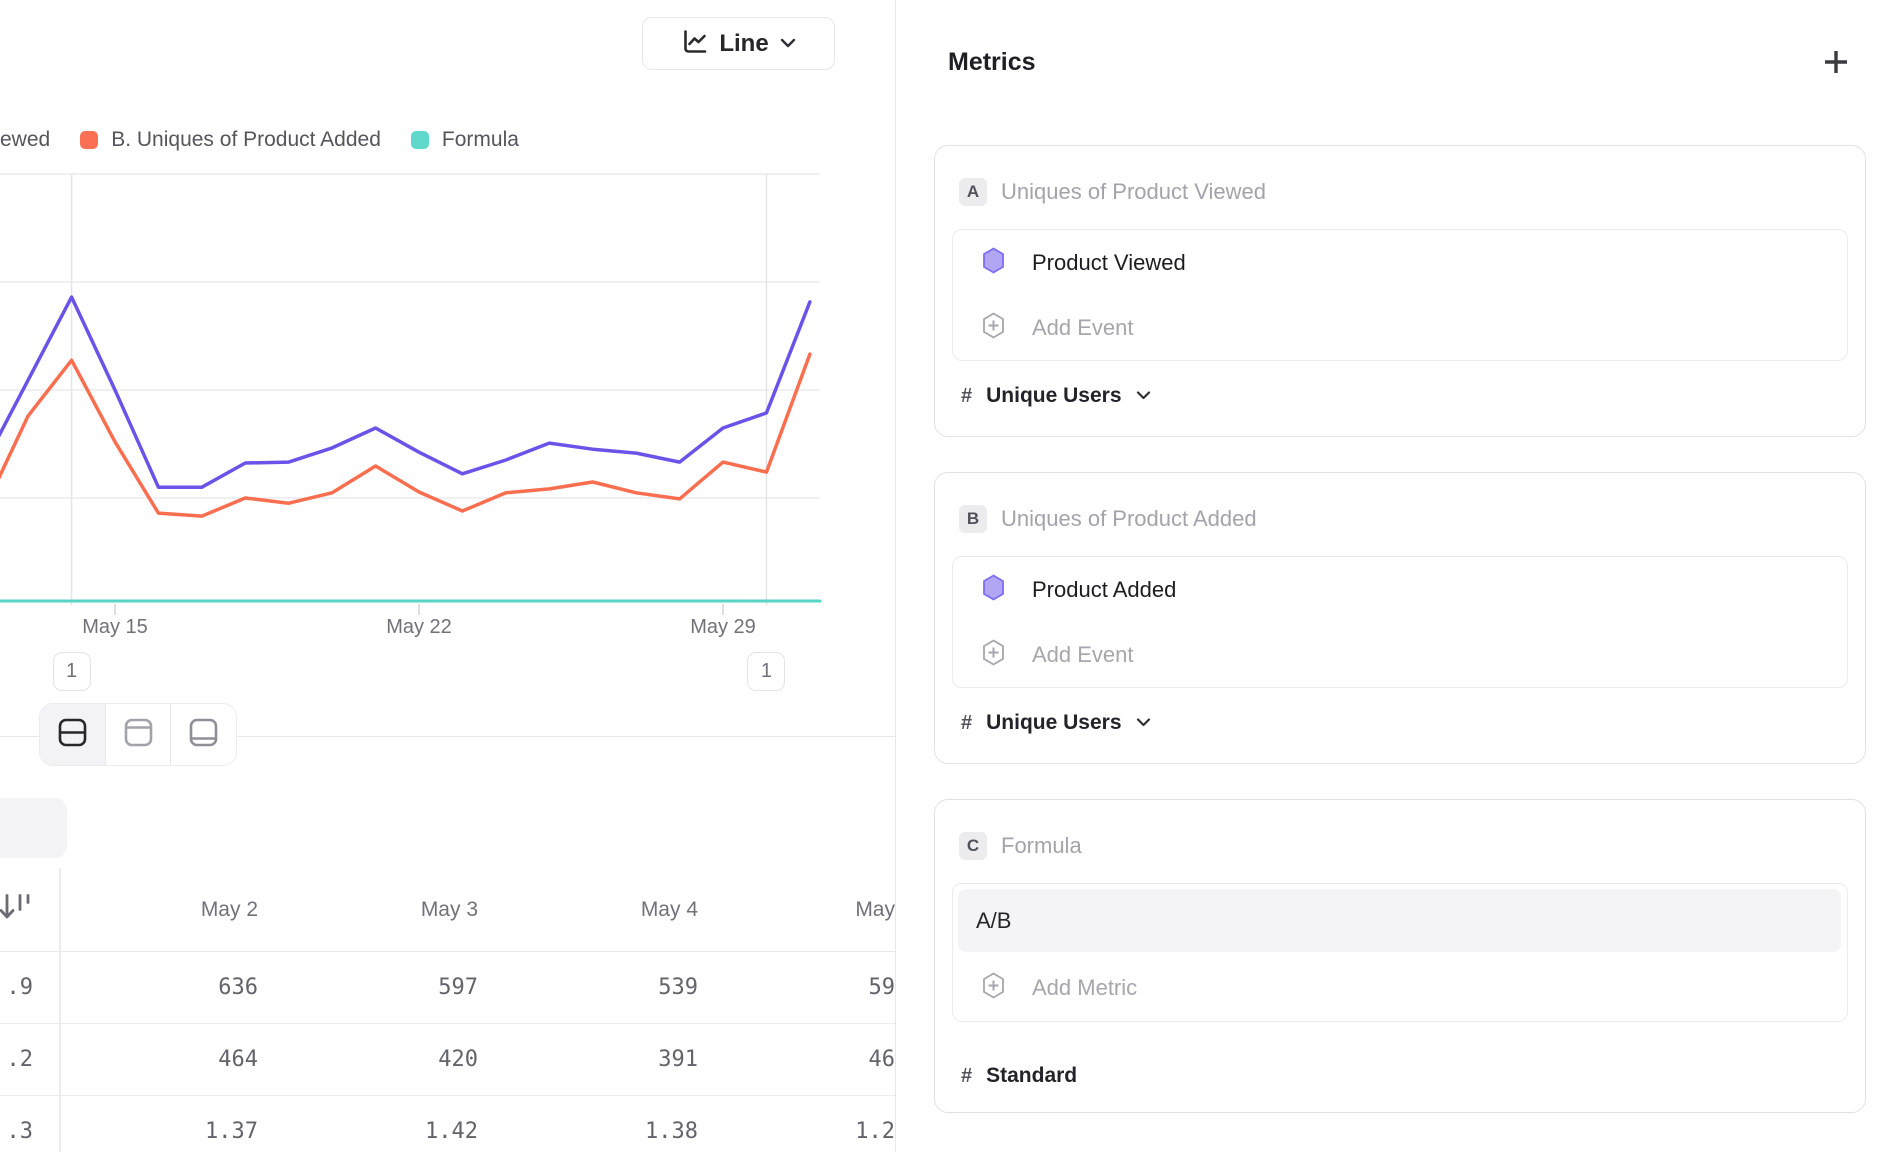 This screenshot has width=1898, height=1152. I want to click on legend-label: B. Uniques of Product Added, so click(246, 139).